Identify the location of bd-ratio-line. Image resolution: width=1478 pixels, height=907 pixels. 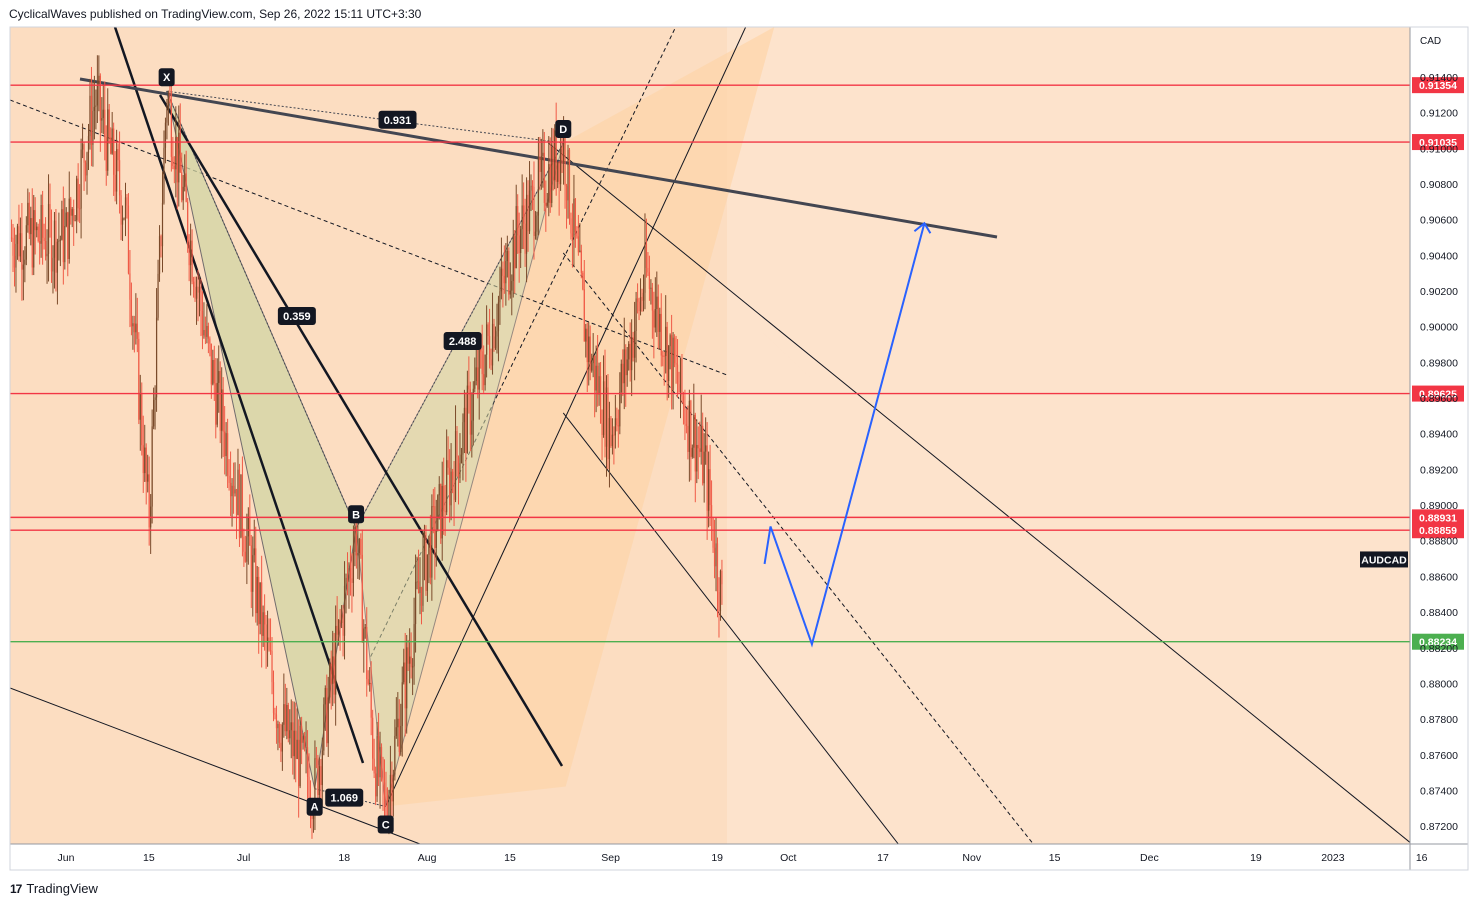
(459, 335).